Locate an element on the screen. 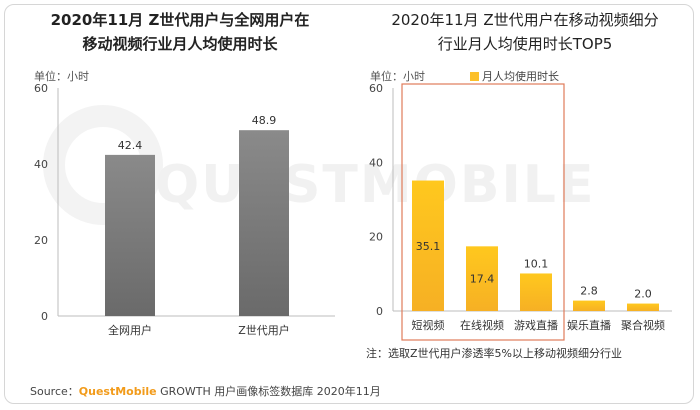 The image size is (700, 410). left-value-label-1: 48.9 is located at coordinates (264, 120).